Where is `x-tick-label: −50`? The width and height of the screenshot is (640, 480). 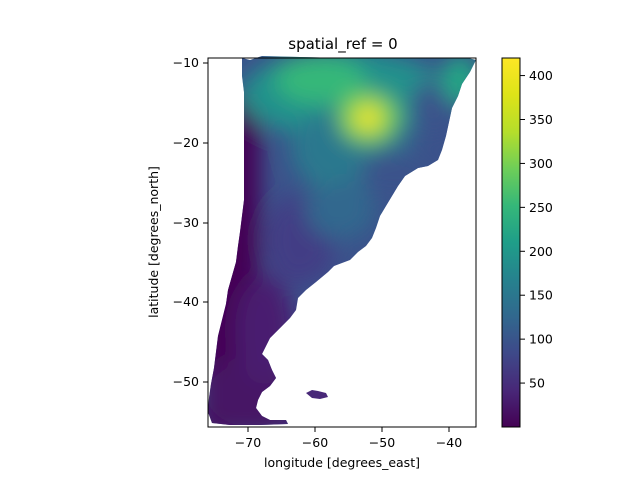 x-tick-label: −50 is located at coordinates (382, 442).